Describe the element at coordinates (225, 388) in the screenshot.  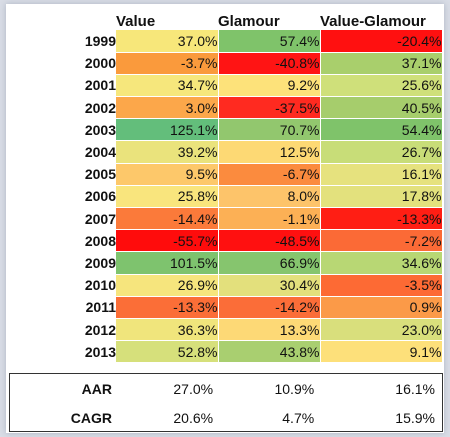
I see `summary-row: AAR 27.0% 10.9% 16.1%` at that location.